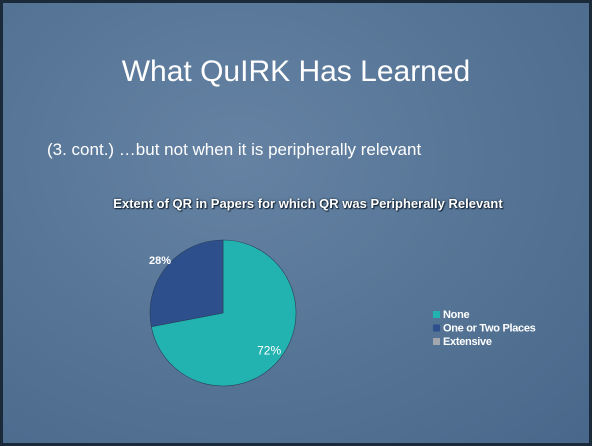  What do you see at coordinates (467, 342) in the screenshot?
I see `legend-label: Extensive` at bounding box center [467, 342].